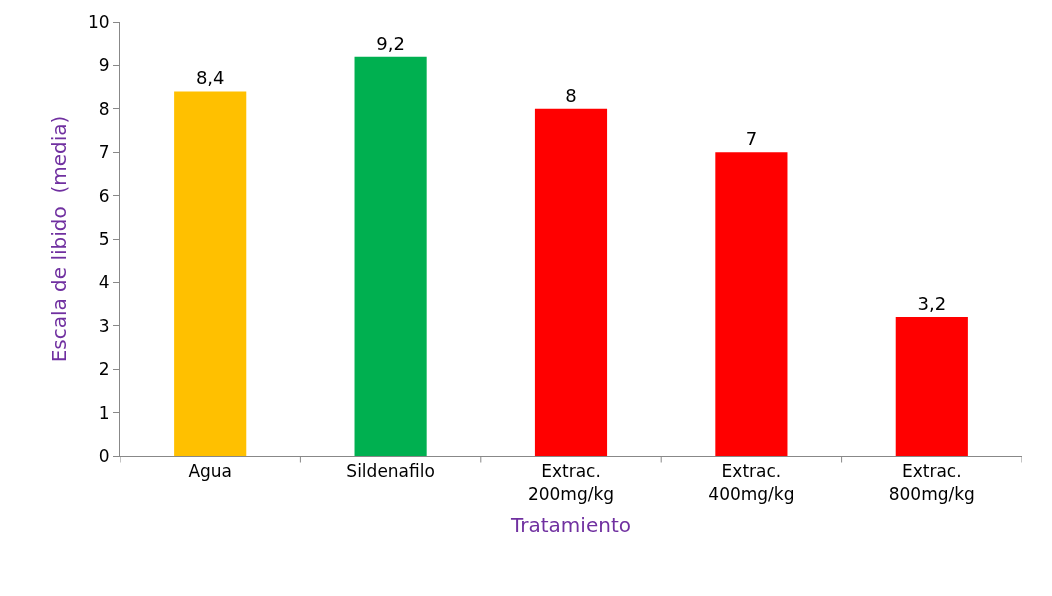  What do you see at coordinates (104, 325) in the screenshot?
I see `y-tick-label: 3` at bounding box center [104, 325].